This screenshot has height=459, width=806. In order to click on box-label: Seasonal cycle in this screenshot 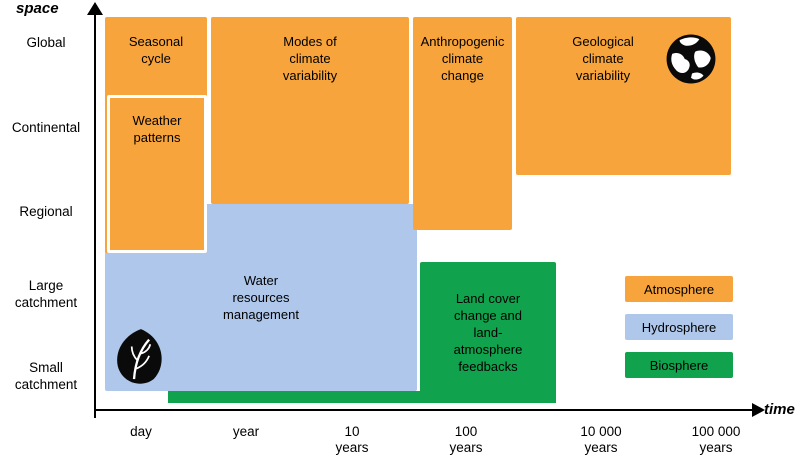, I will do `click(156, 50)`.